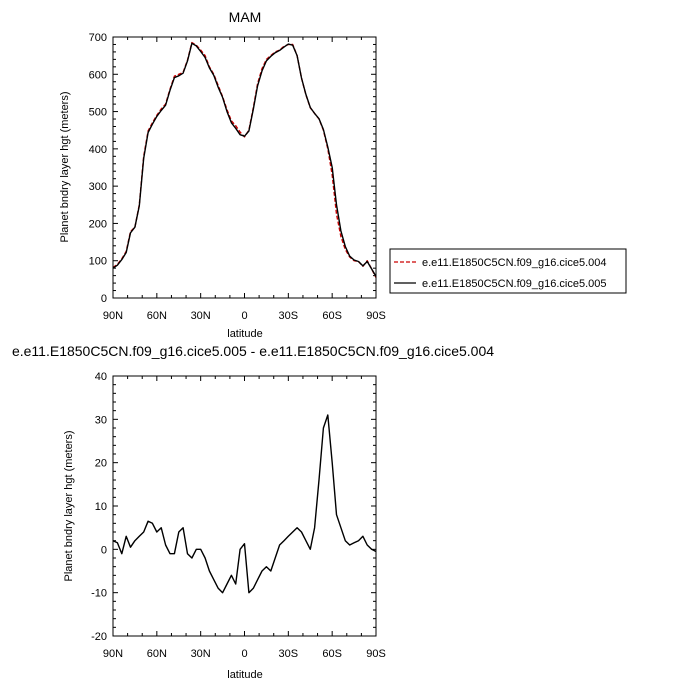 This screenshot has width=673, height=687. Describe the element at coordinates (157, 654) in the screenshot. I see `bottom-xtick-label: 60N` at that location.